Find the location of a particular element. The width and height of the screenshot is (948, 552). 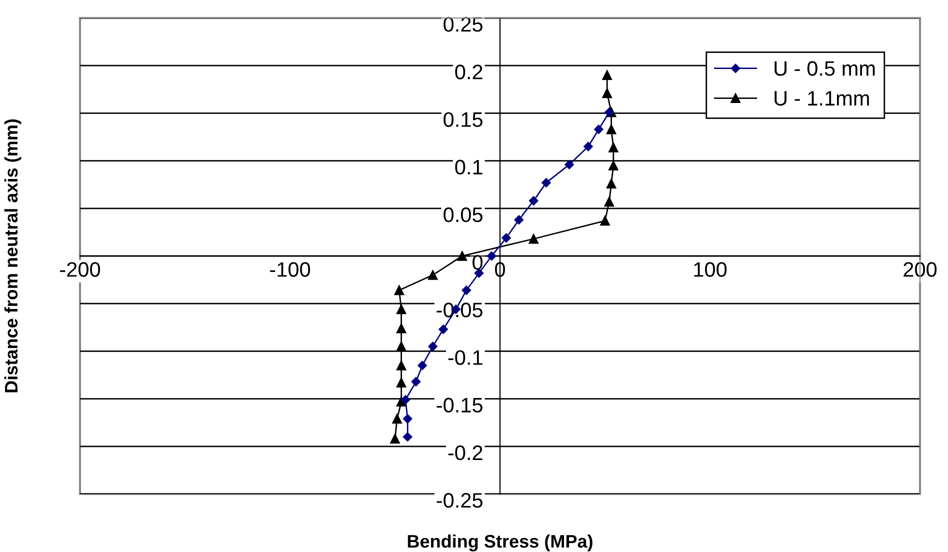

x-tick-label: -100 is located at coordinates (290, 269).